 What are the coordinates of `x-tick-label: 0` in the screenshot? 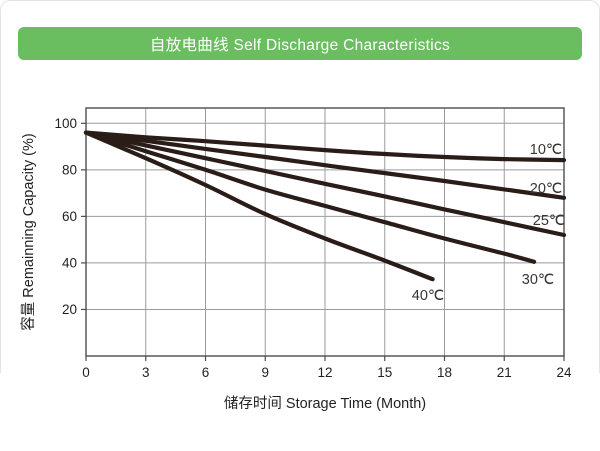 It's located at (86, 372).